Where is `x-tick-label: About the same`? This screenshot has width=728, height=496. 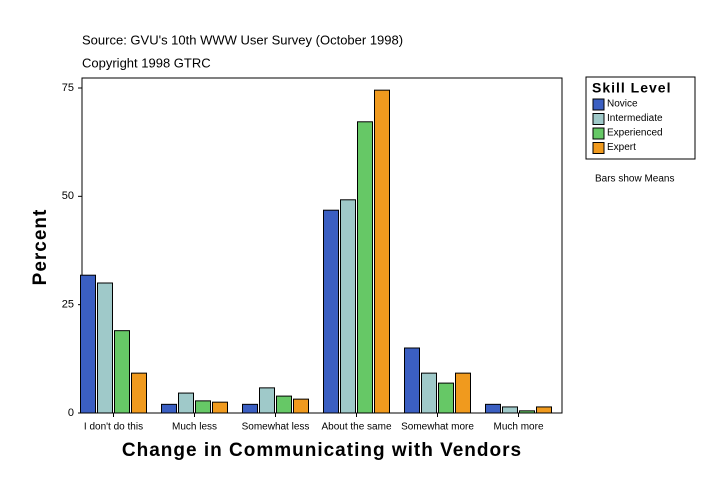 x-tick-label: About the same is located at coordinates (356, 427).